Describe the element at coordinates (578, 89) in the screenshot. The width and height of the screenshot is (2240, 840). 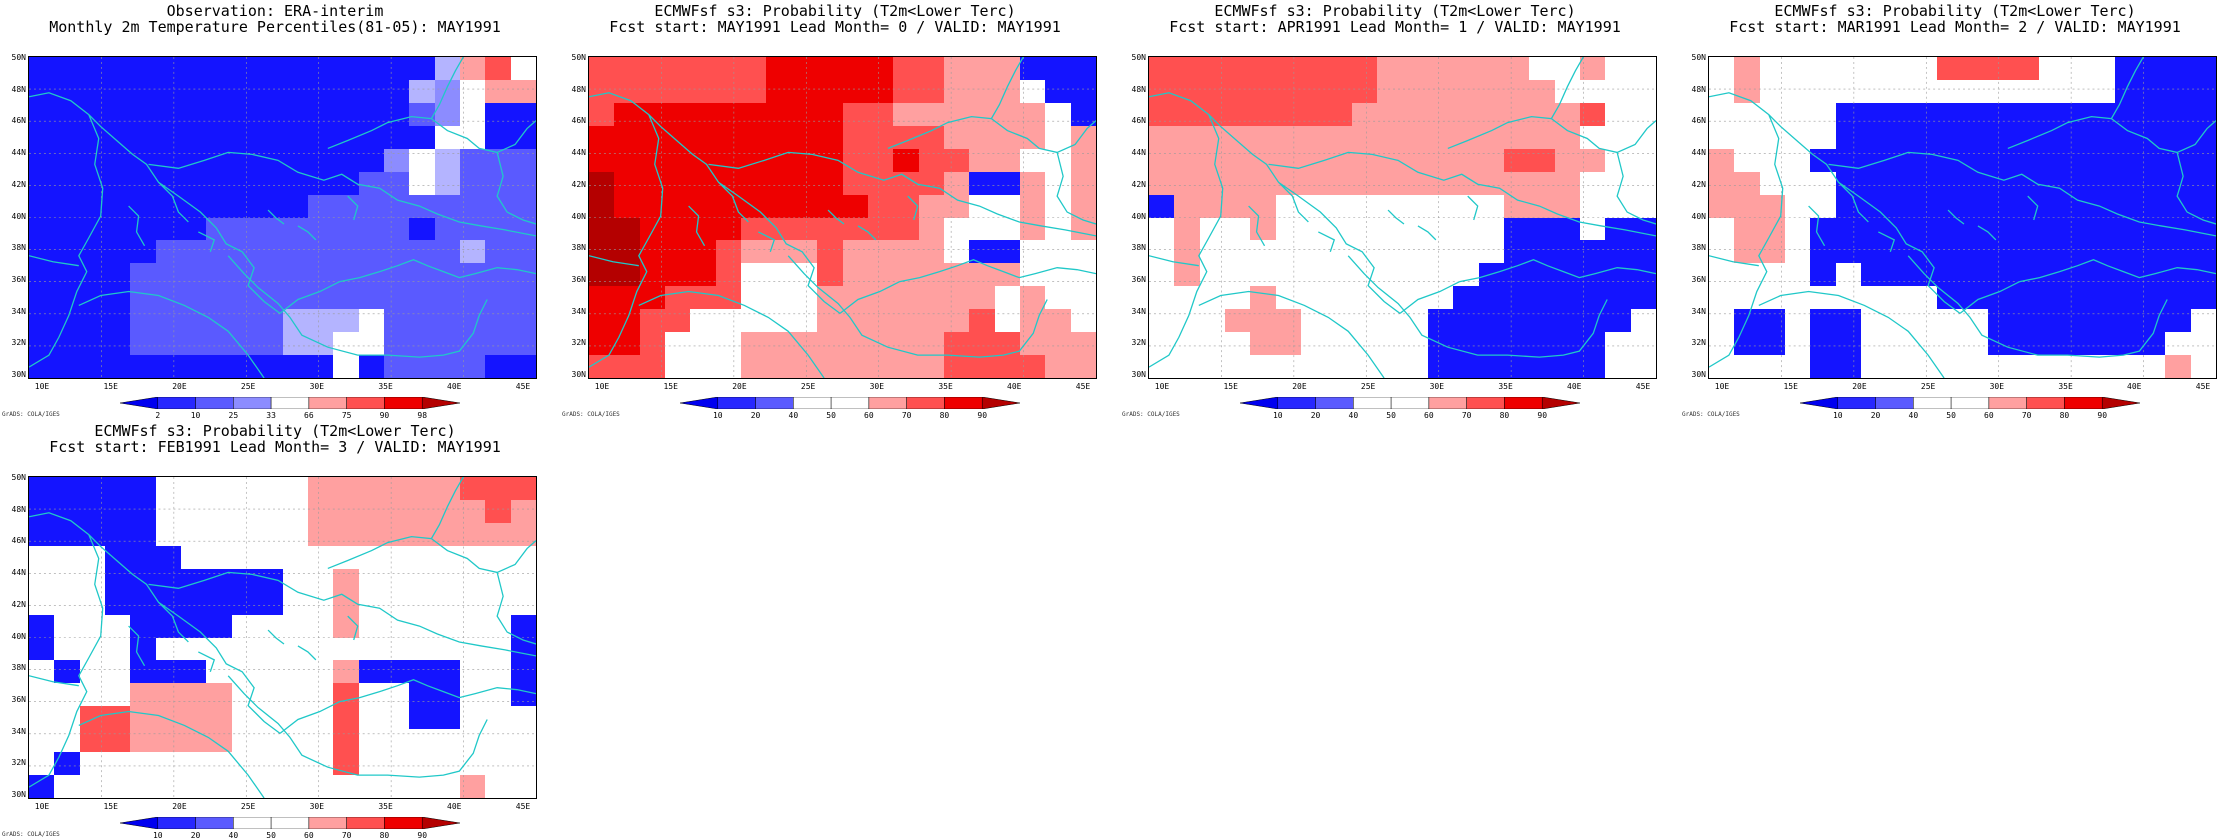
I see `y-tick-label: 48N` at that location.